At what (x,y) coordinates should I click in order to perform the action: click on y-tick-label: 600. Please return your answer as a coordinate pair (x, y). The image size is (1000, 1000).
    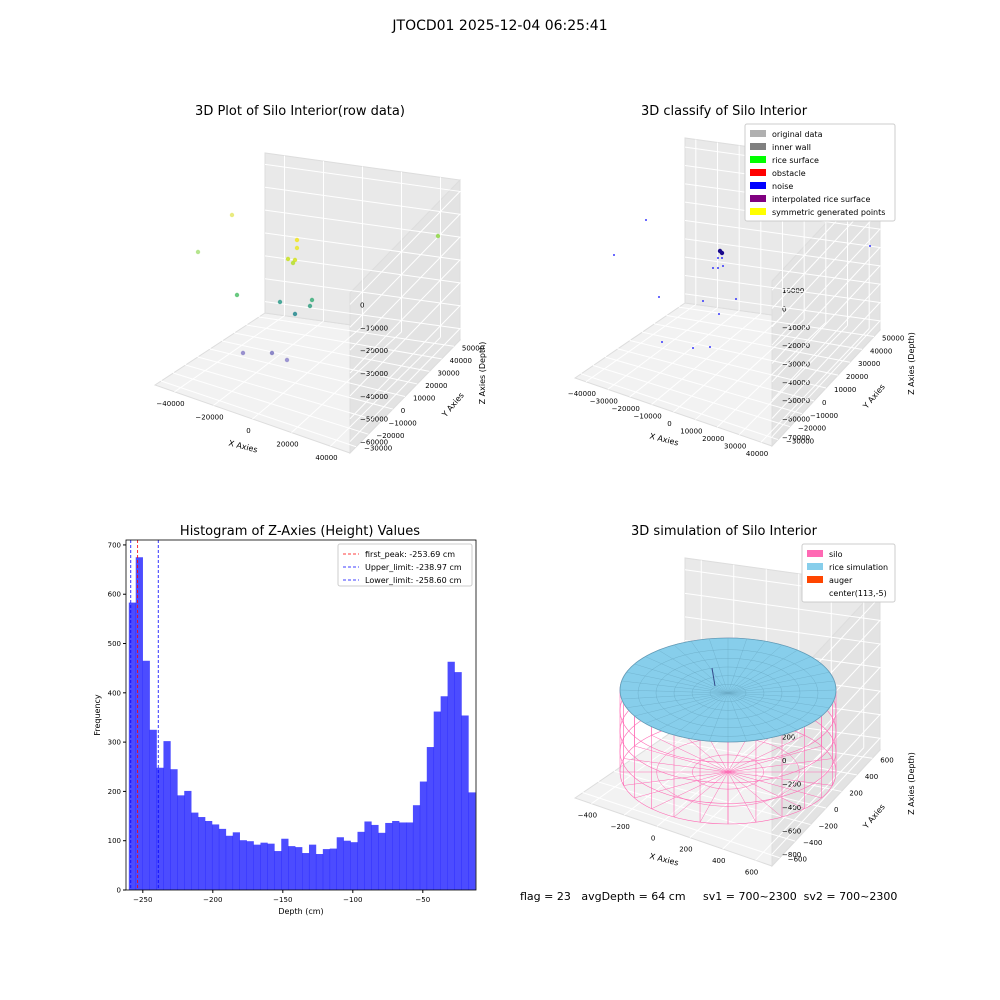
    Looking at the image, I should click on (886, 760).